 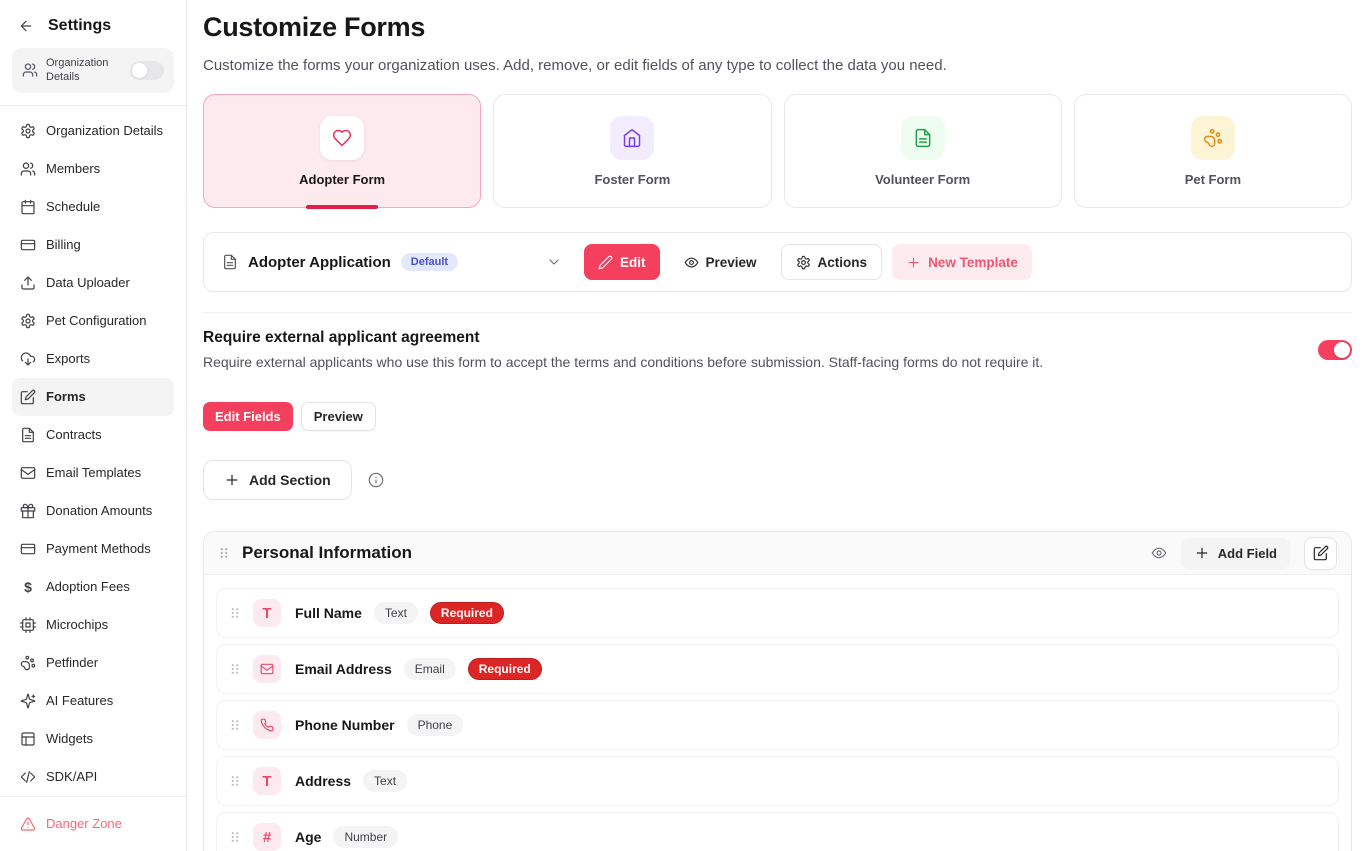 I want to click on sidebar-item-label: Members, so click(x=73, y=169).